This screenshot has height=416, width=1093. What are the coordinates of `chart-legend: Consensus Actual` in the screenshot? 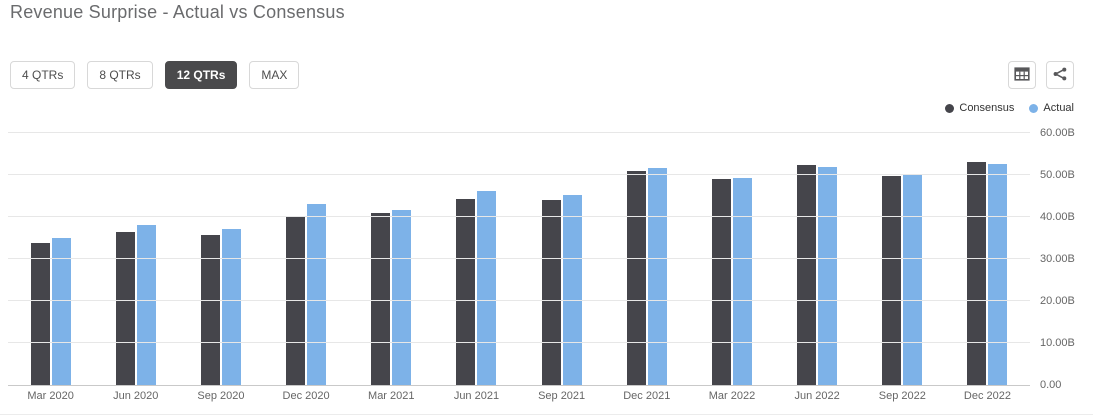 It's located at (1009, 108).